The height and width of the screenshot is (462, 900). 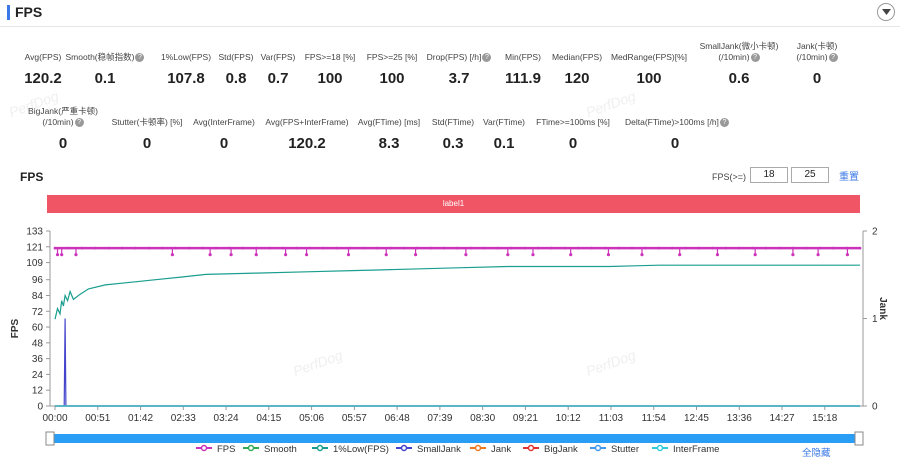 What do you see at coordinates (577, 69) in the screenshot?
I see `stat-cell: Median(FPS) 120` at bounding box center [577, 69].